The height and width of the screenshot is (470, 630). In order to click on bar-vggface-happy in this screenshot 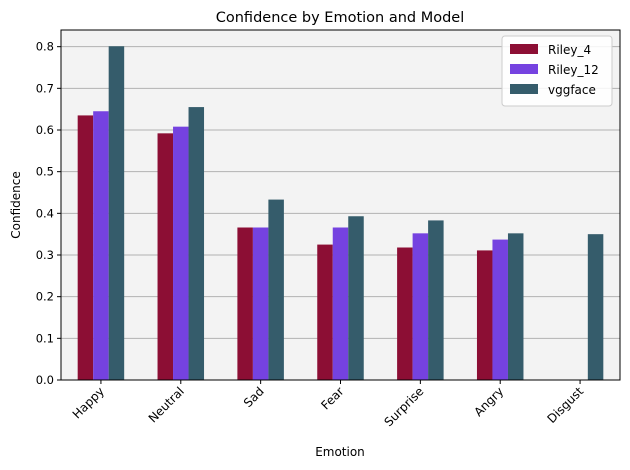, I will do `click(116, 213)`.